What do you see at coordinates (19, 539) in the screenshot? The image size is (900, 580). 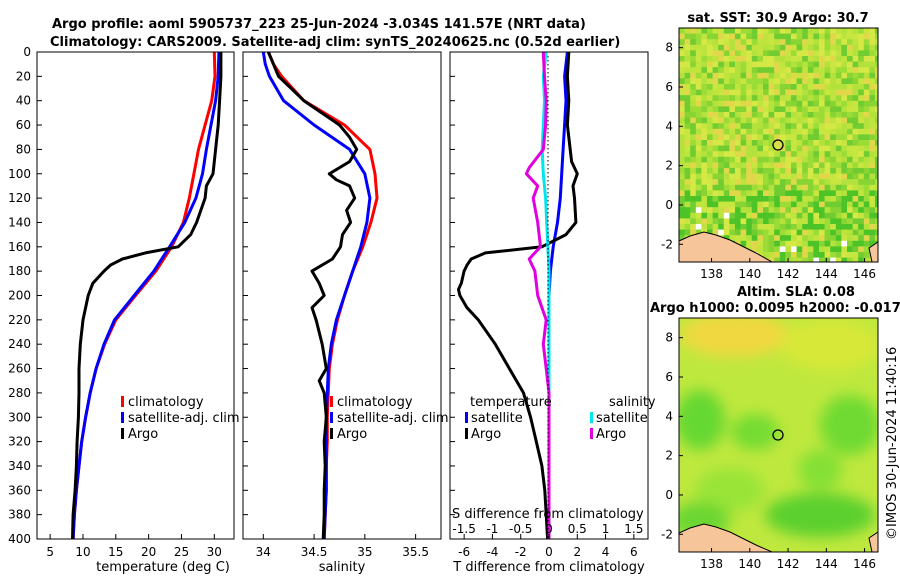 I see `y-tick-label: 400` at bounding box center [19, 539].